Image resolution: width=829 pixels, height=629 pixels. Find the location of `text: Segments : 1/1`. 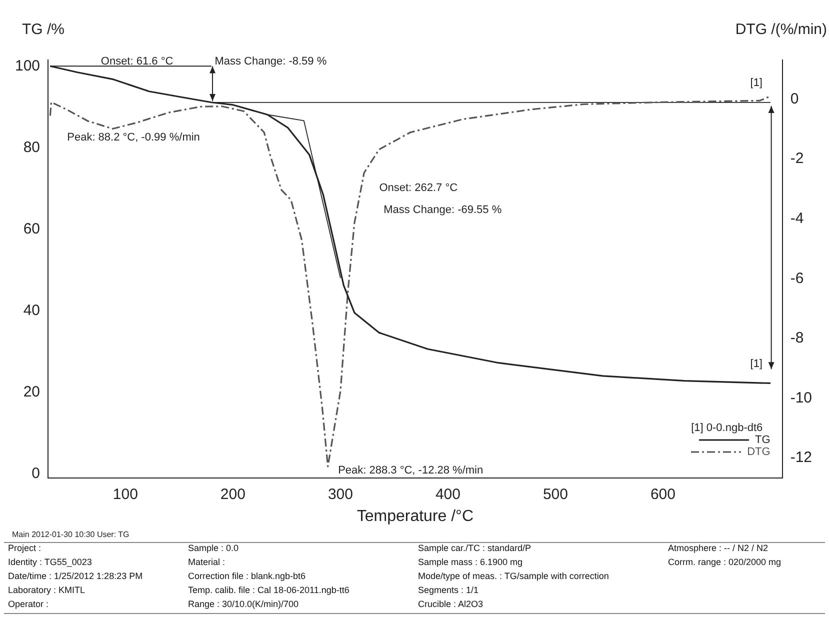

text: Segments : 1/1 is located at coordinates (448, 591).